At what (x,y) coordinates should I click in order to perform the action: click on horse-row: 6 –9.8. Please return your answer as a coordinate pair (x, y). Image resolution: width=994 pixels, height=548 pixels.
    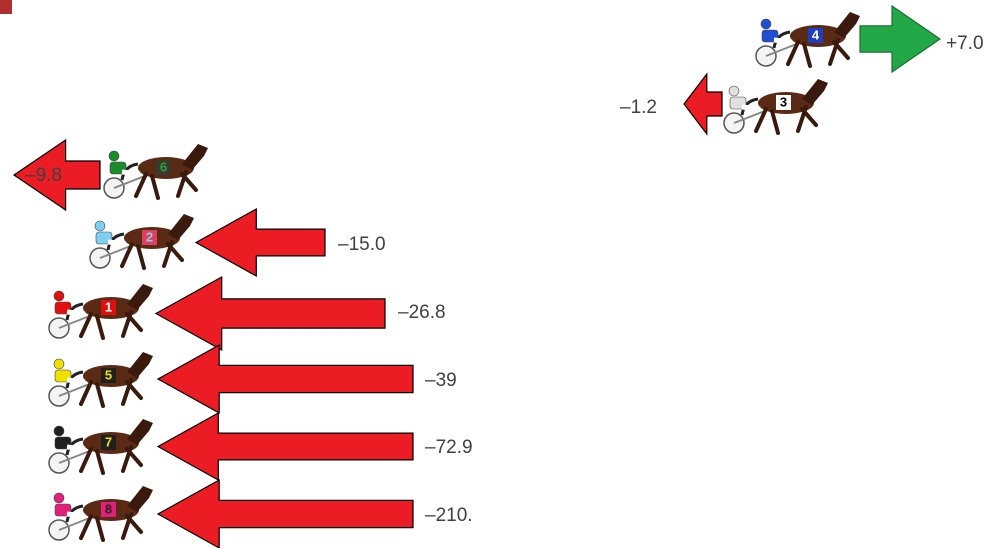
    Looking at the image, I should click on (110, 175).